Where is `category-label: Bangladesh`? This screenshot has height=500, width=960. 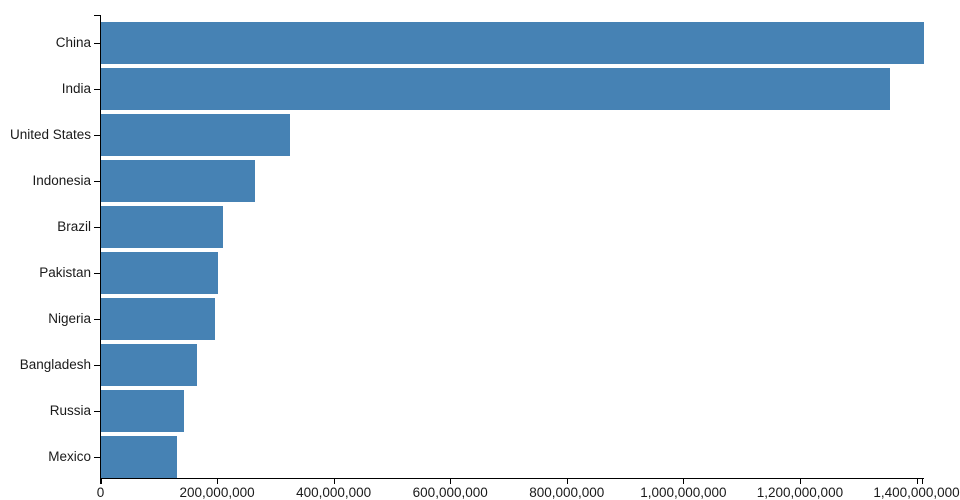
category-label: Bangladesh is located at coordinates (55, 364).